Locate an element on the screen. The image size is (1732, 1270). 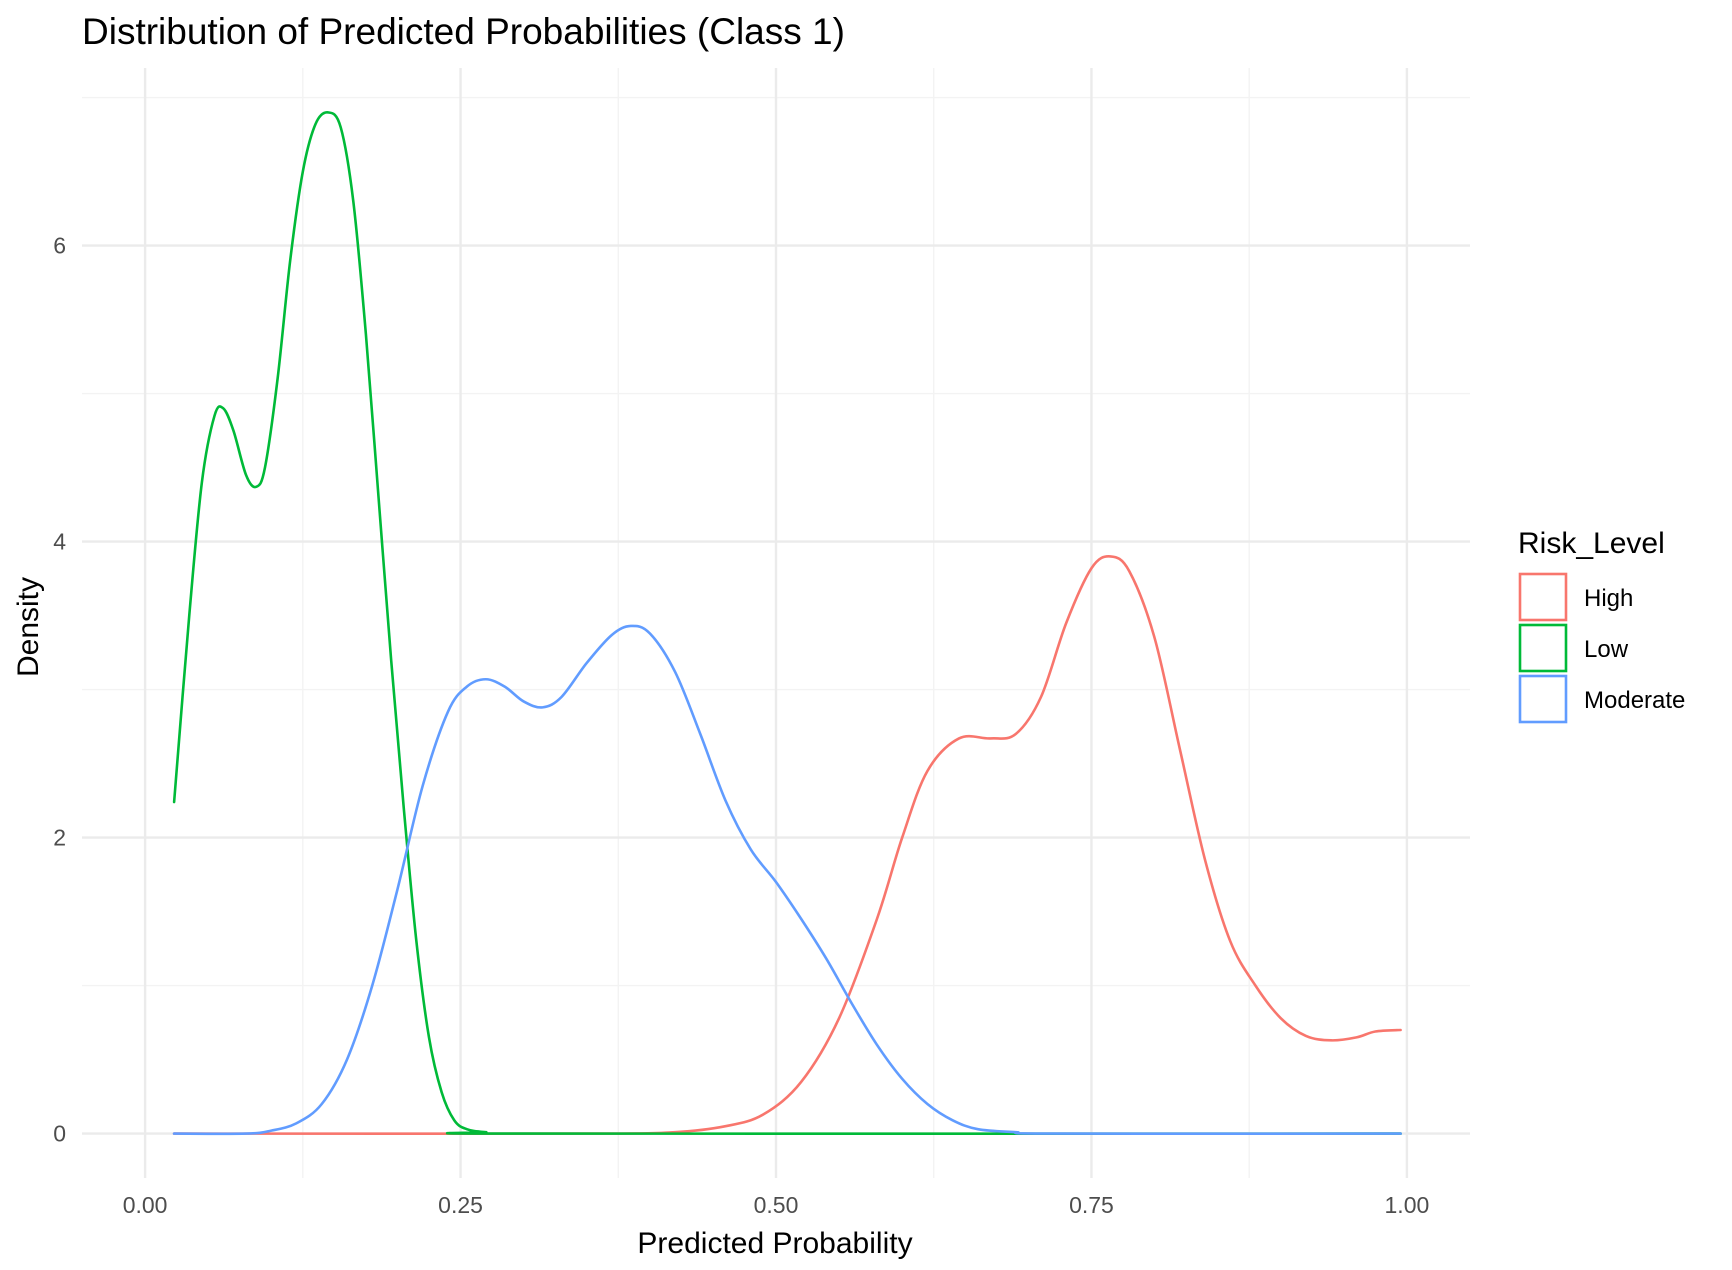
y-tick-label: 2 is located at coordinates (59, 838).